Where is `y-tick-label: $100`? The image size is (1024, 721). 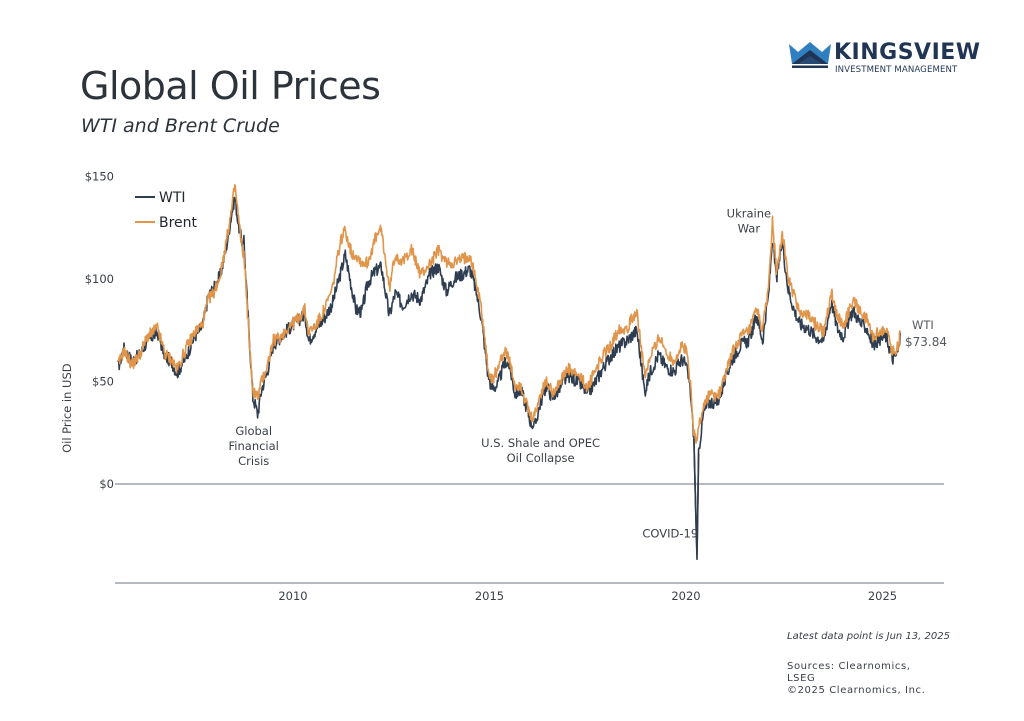
y-tick-label: $100 is located at coordinates (99, 279).